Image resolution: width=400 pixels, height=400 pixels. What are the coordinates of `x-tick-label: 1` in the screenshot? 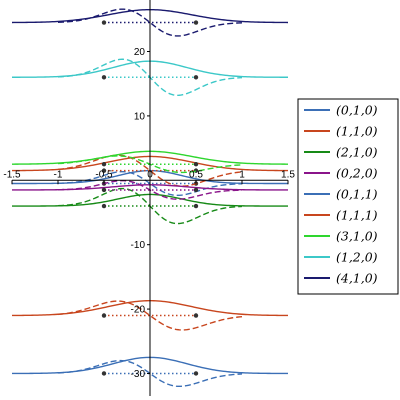 It's located at (242, 174).